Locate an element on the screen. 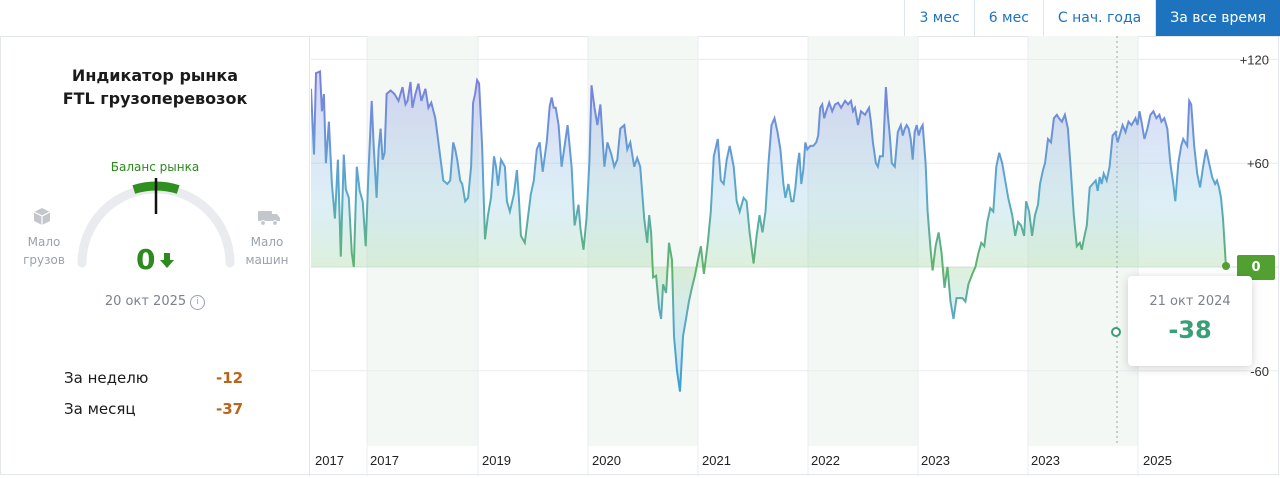  tab-all-time: За все время is located at coordinates (1217, 18).